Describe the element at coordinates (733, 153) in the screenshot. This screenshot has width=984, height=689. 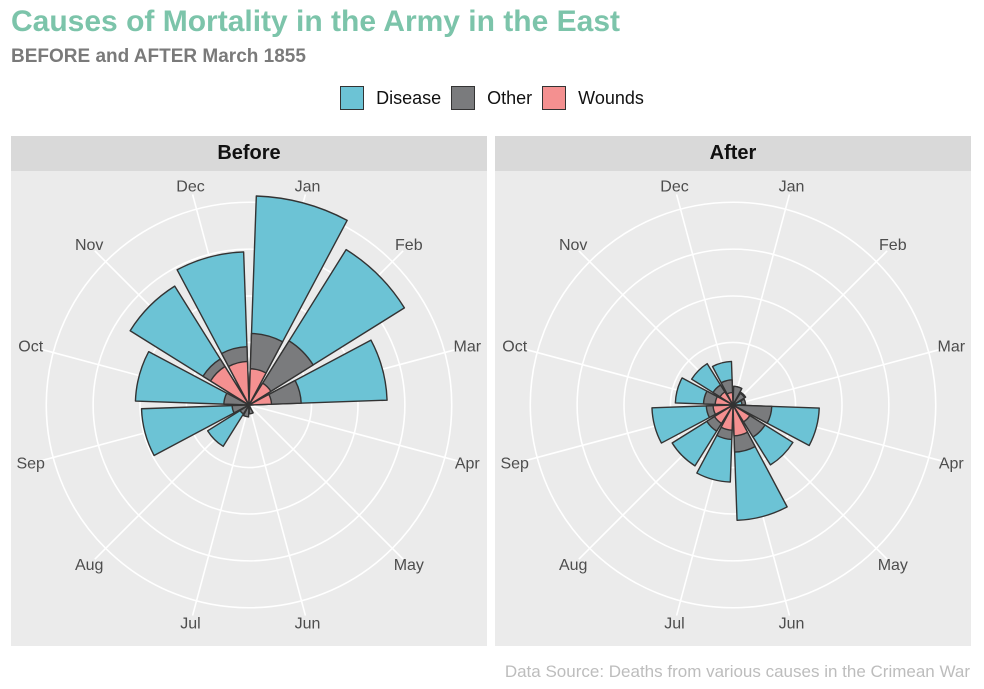
I see `panel-title-after: After` at that location.